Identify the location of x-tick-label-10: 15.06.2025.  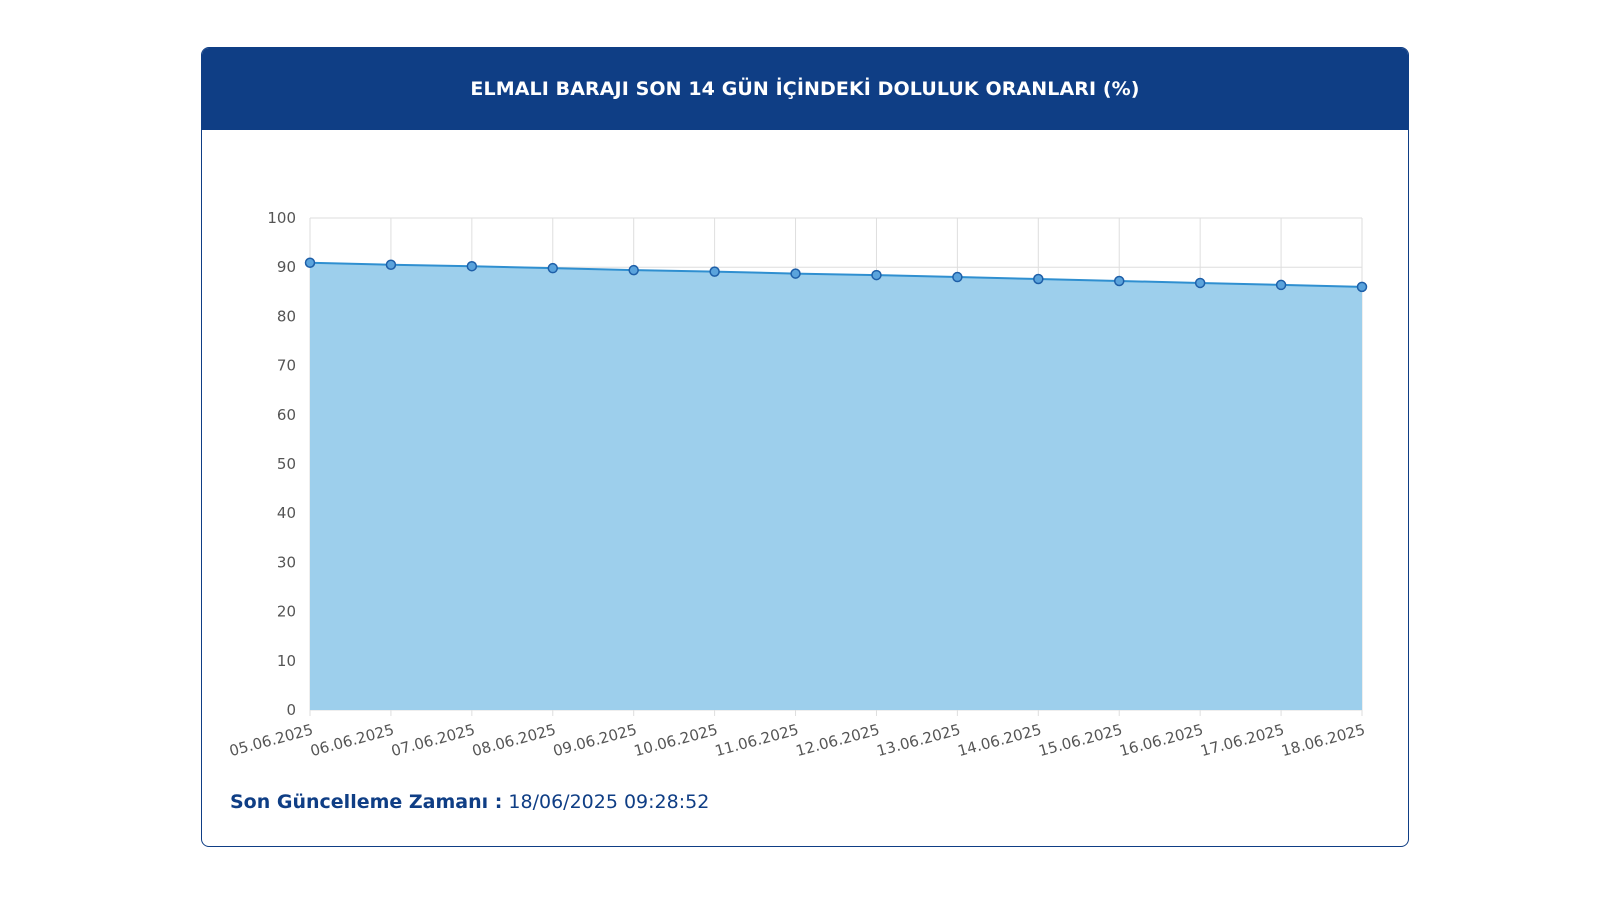
(1081, 740).